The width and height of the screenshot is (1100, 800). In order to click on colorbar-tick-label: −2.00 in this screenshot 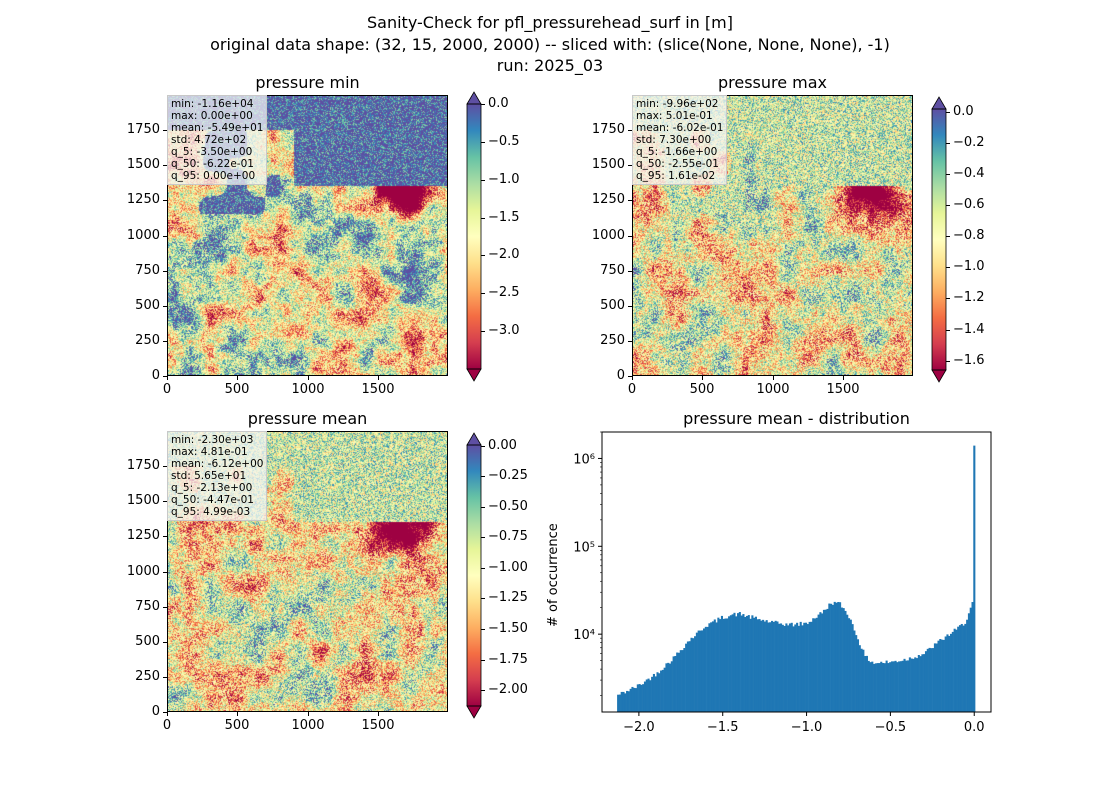, I will do `click(508, 689)`.